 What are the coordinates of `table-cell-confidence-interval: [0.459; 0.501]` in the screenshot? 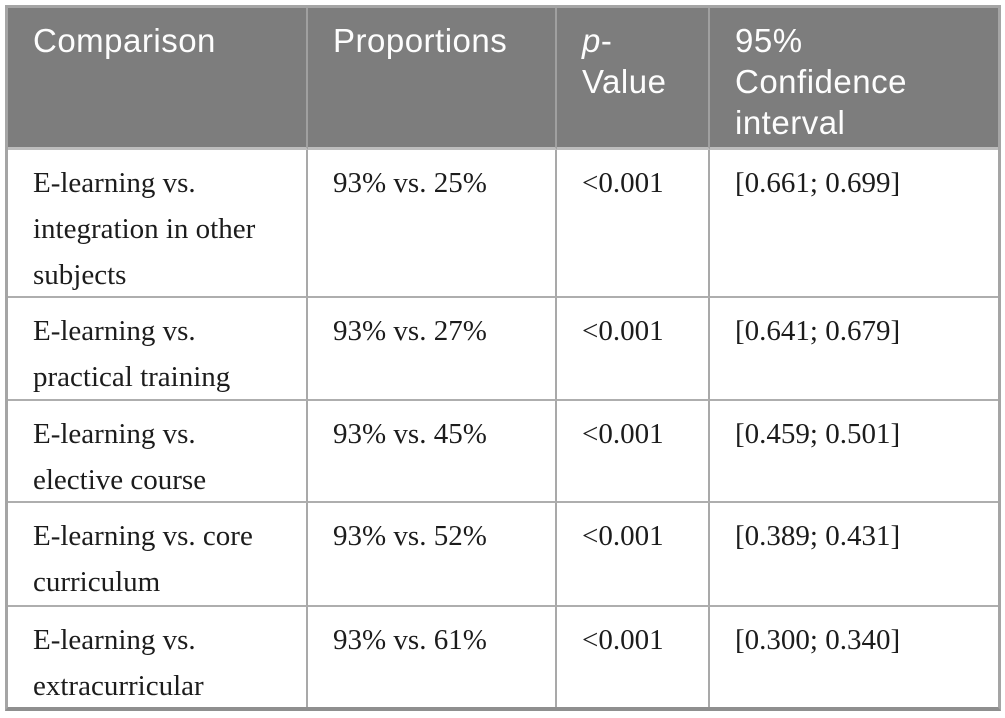 It's located at (854, 452).